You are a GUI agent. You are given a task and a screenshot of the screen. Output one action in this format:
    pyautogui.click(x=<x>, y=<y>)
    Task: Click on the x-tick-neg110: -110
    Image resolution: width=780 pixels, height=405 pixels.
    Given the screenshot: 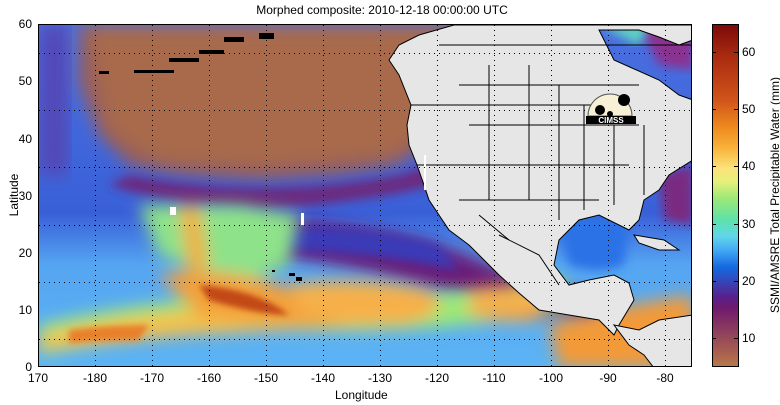 What is the action you would take?
    pyautogui.click(x=494, y=378)
    